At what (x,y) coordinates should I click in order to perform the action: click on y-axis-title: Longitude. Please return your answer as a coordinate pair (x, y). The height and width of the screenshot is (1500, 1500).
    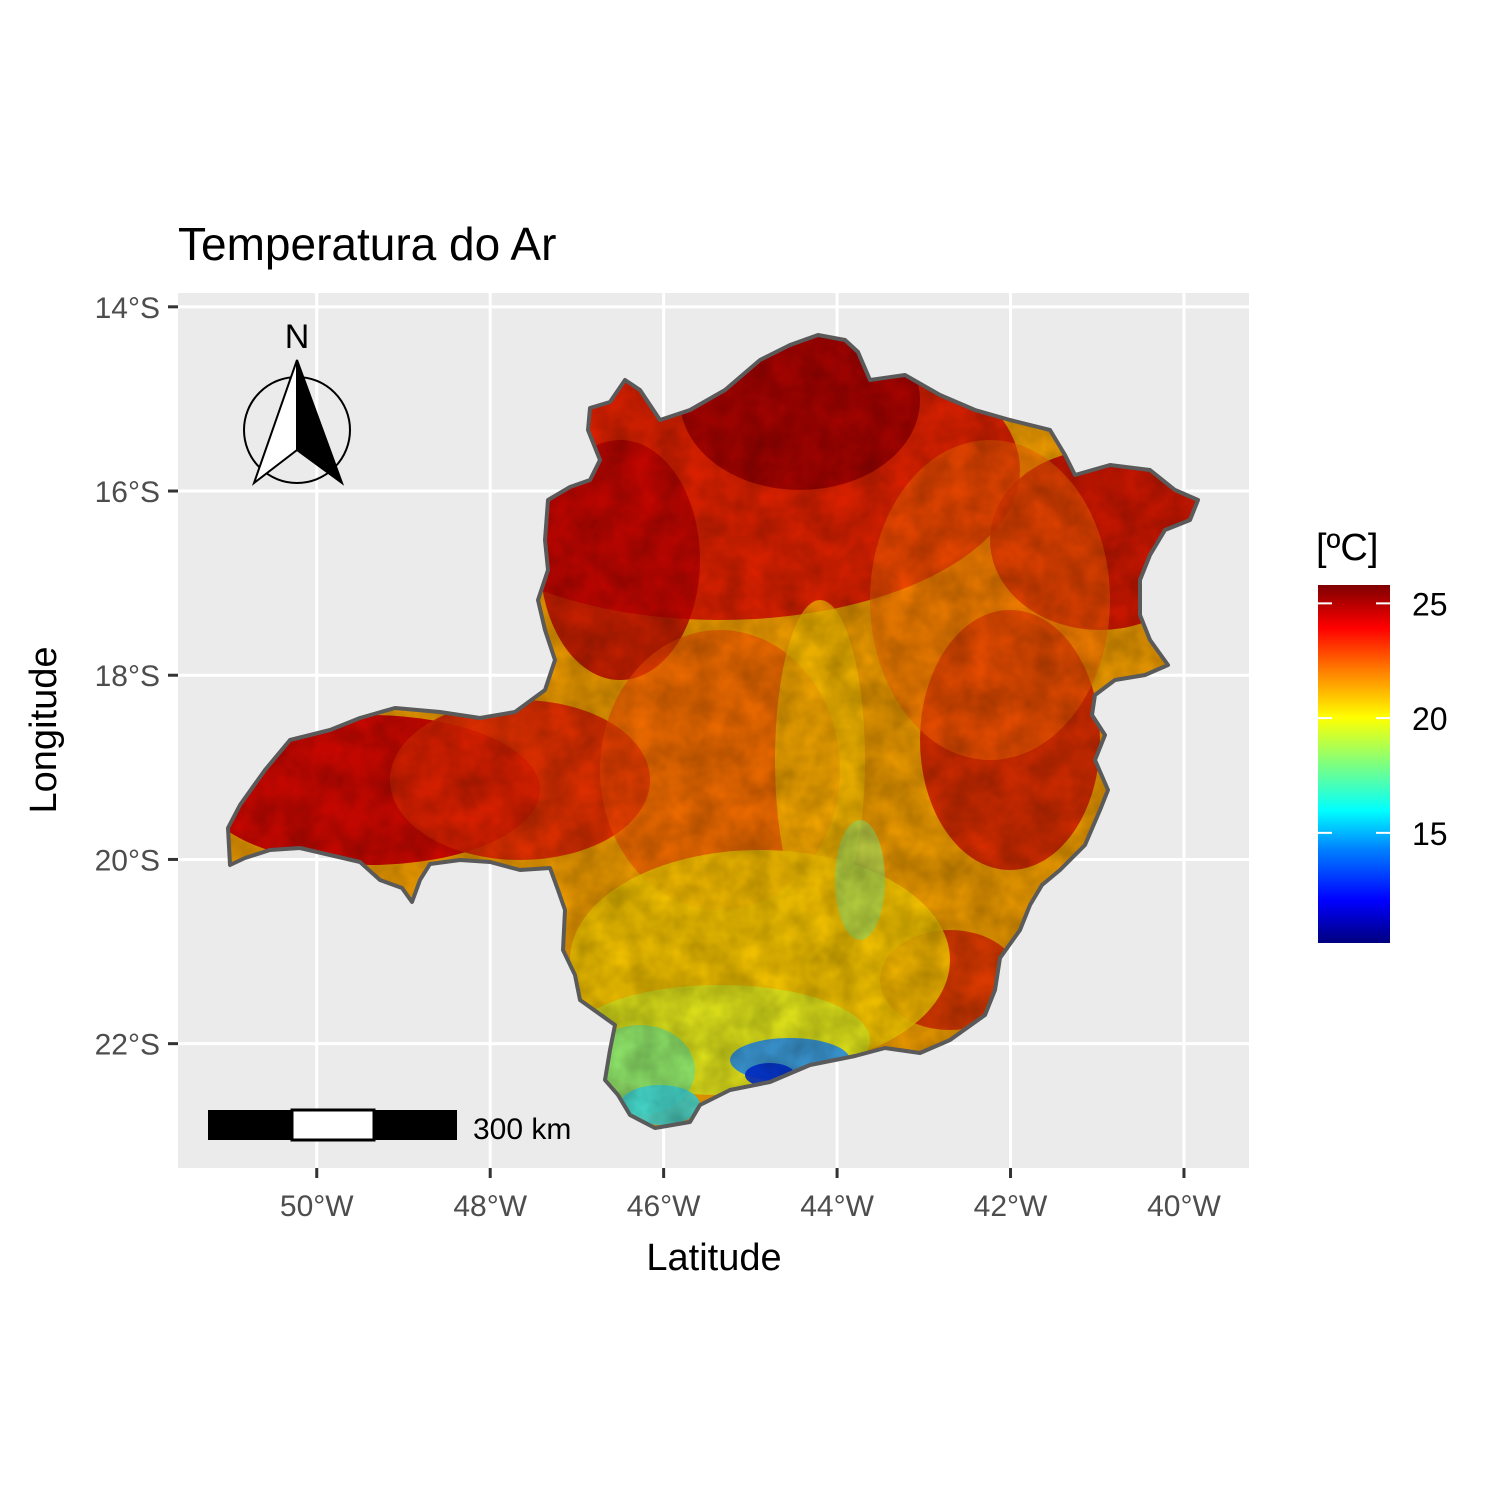
    Looking at the image, I should click on (44, 730).